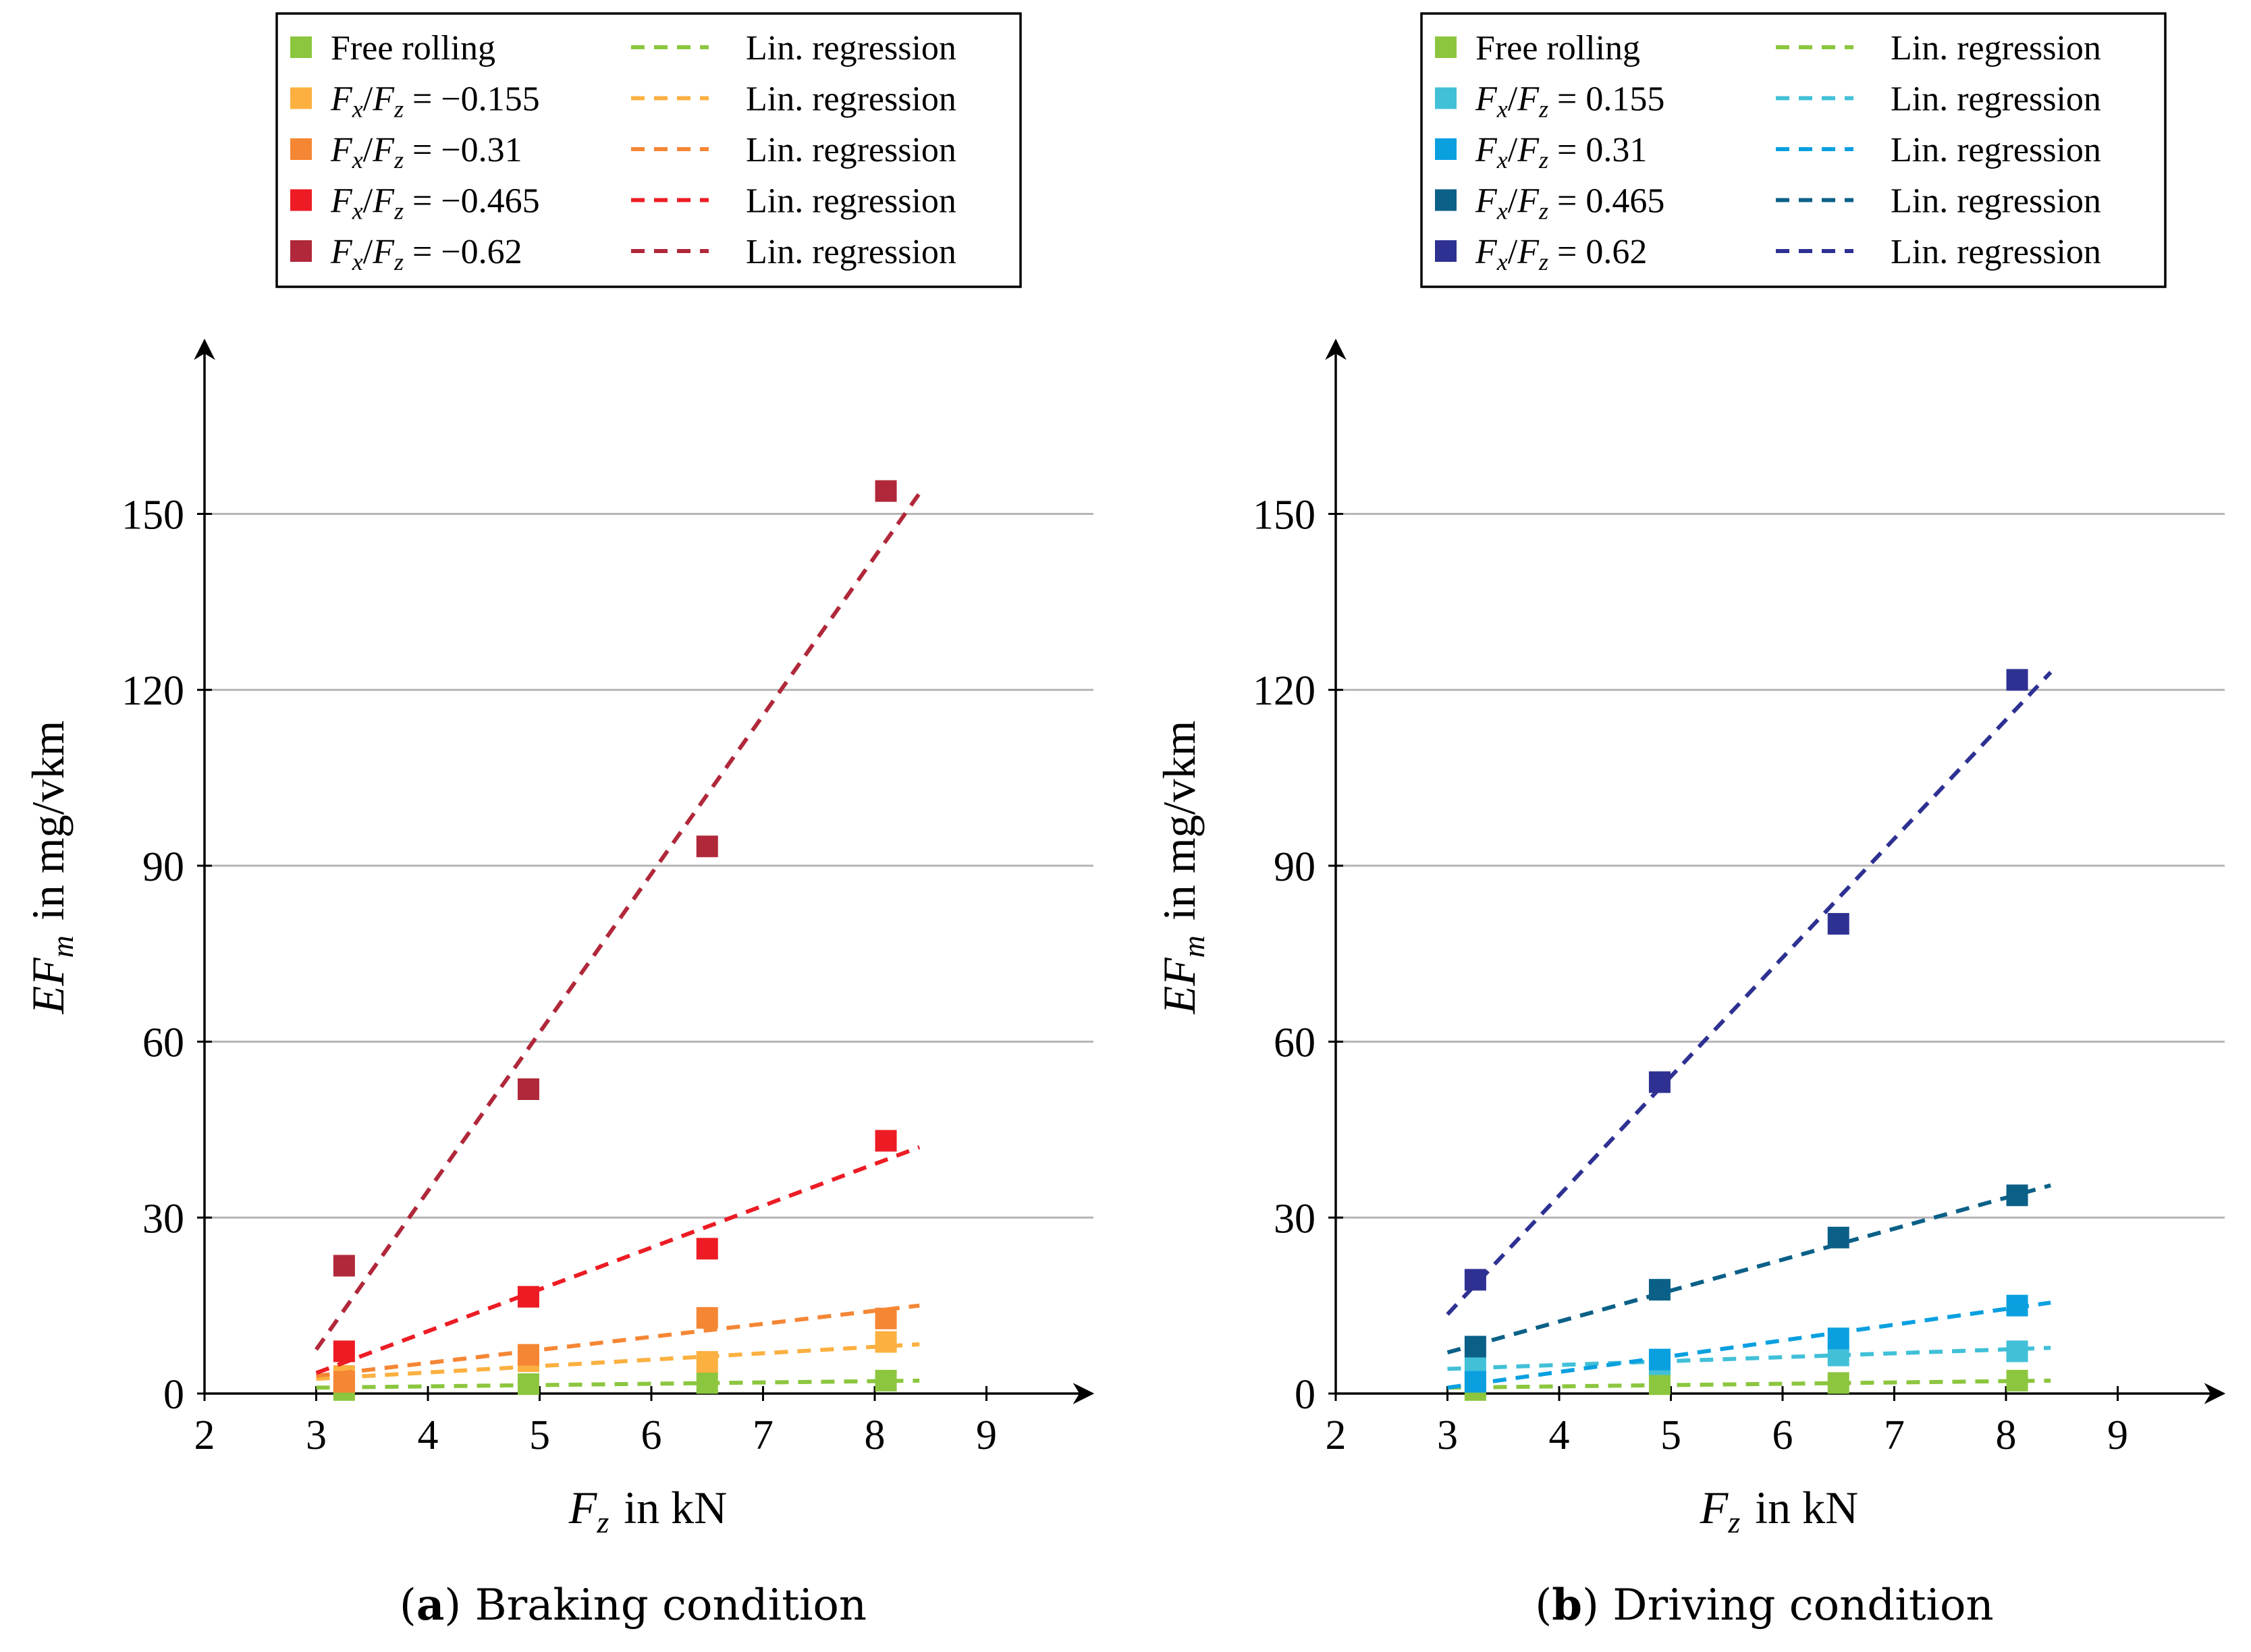 Image resolution: width=2251 pixels, height=1652 pixels. I want to click on caption: (b) Driving condition, so click(1764, 1605).